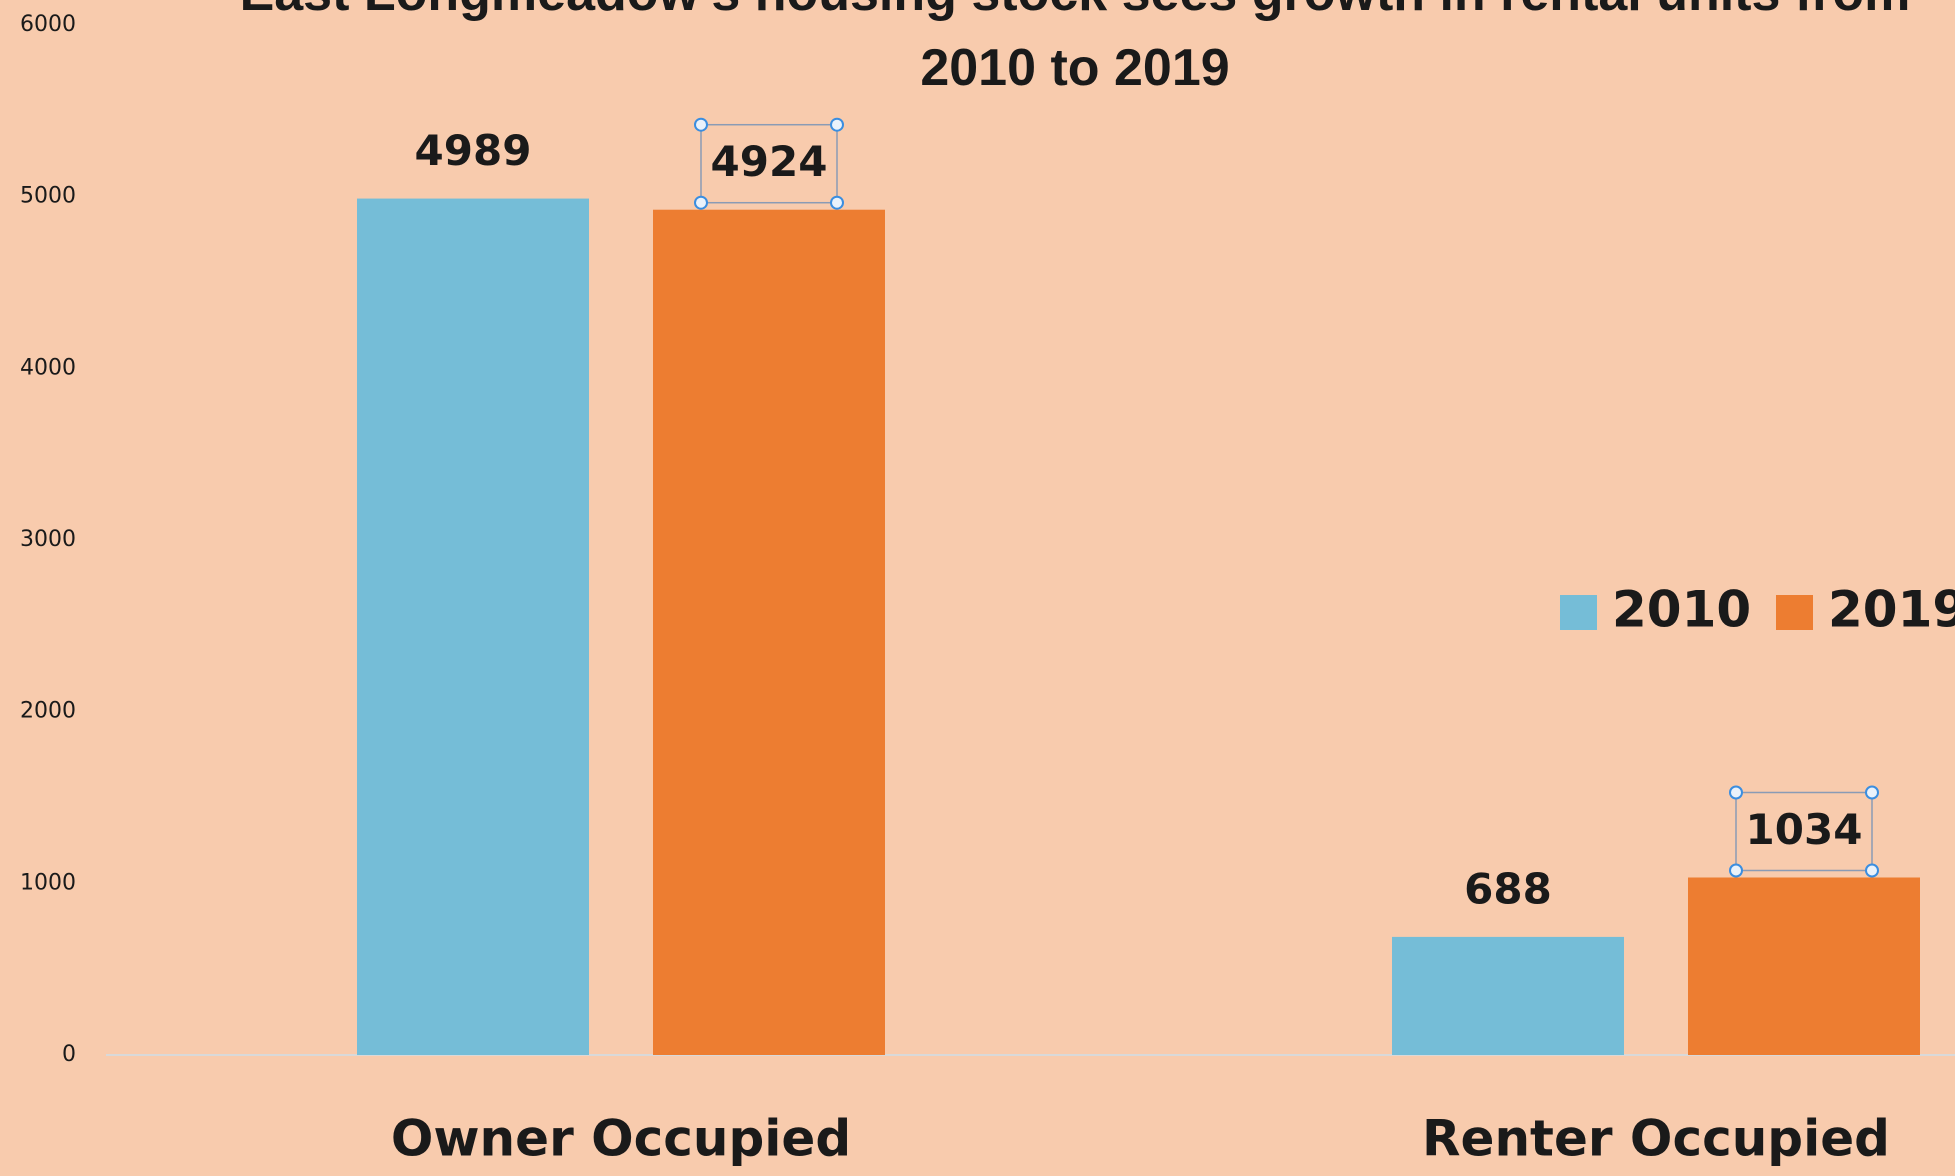  Describe the element at coordinates (1656, 1139) in the screenshot. I see `x-tick-label: Renter Occupied` at that location.